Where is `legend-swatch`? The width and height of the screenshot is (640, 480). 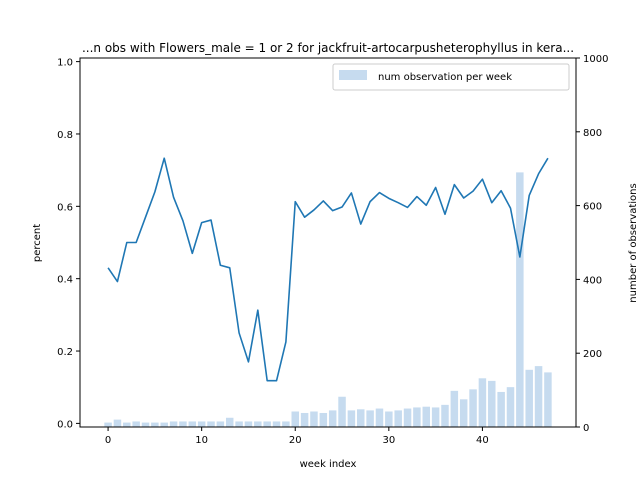 legend-swatch is located at coordinates (353, 75).